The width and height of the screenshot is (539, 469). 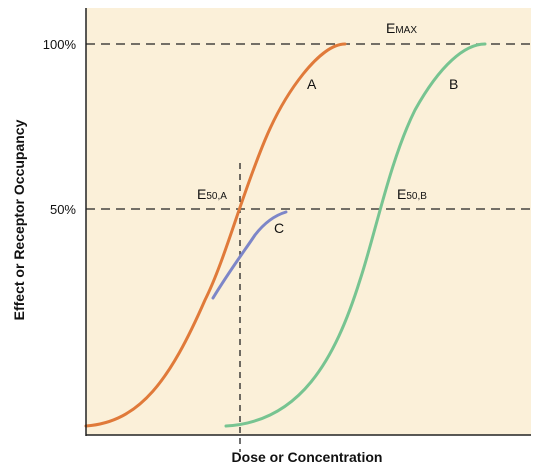 What do you see at coordinates (63, 209) in the screenshot?
I see `y-tick-label-50: 50%` at bounding box center [63, 209].